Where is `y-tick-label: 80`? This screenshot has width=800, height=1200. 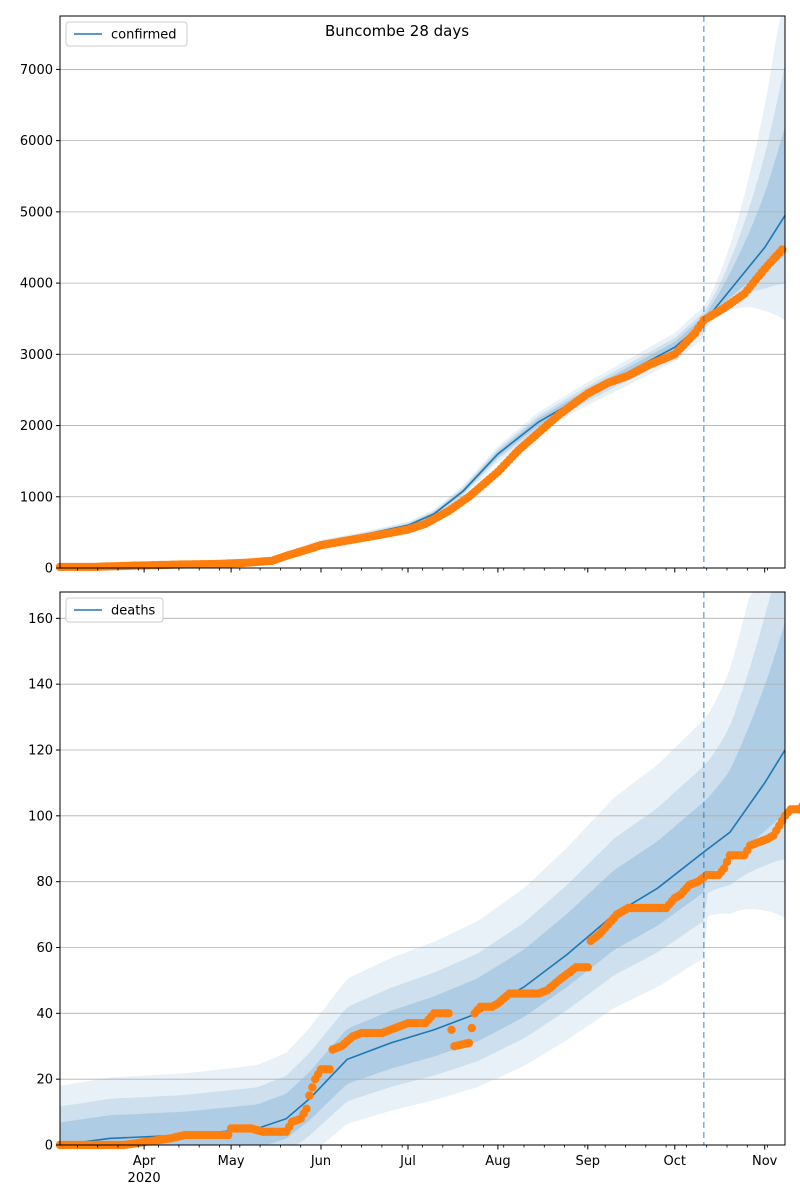
y-tick-label: 80 is located at coordinates (44, 882).